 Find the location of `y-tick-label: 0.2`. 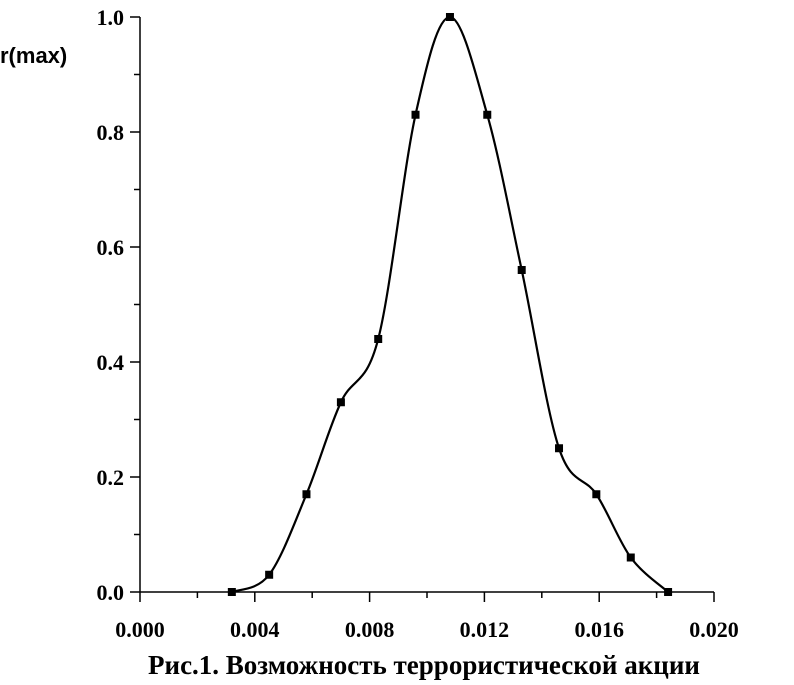

y-tick-label: 0.2 is located at coordinates (111, 477).